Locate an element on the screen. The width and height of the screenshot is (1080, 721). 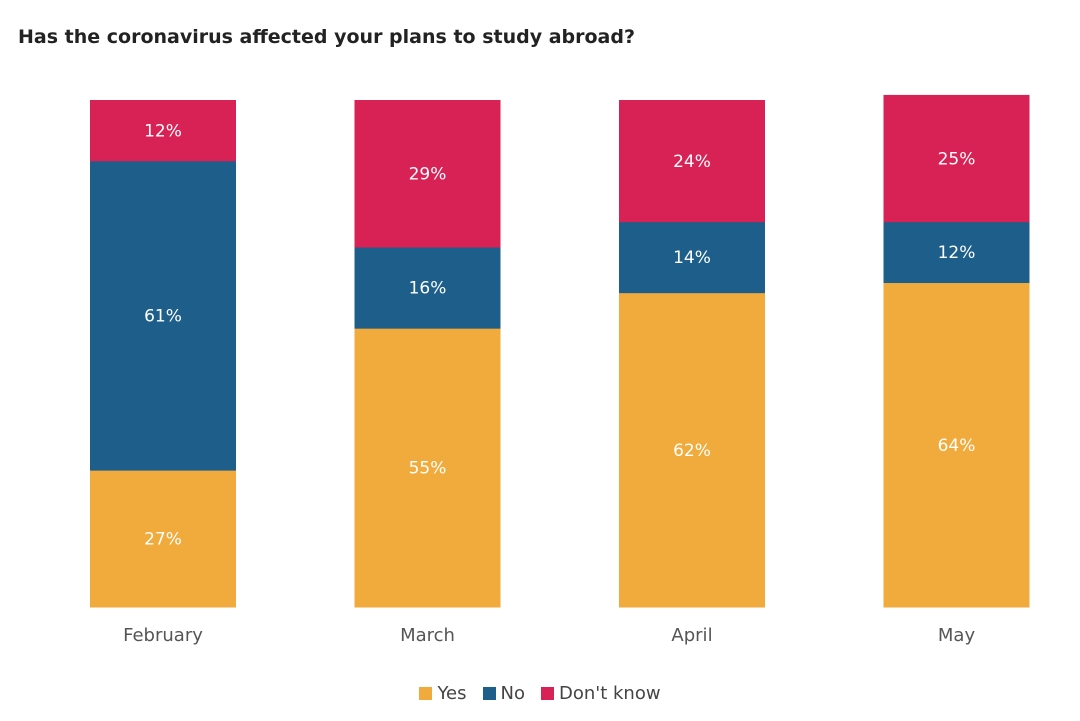
bar-april-don-t-know is located at coordinates (692, 161).